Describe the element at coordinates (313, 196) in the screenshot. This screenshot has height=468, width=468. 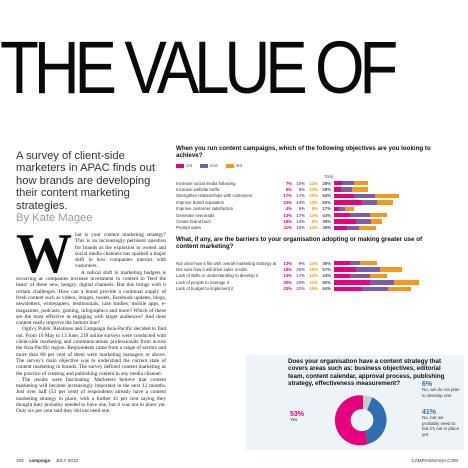
I see `rank-3-value: 20%` at that location.